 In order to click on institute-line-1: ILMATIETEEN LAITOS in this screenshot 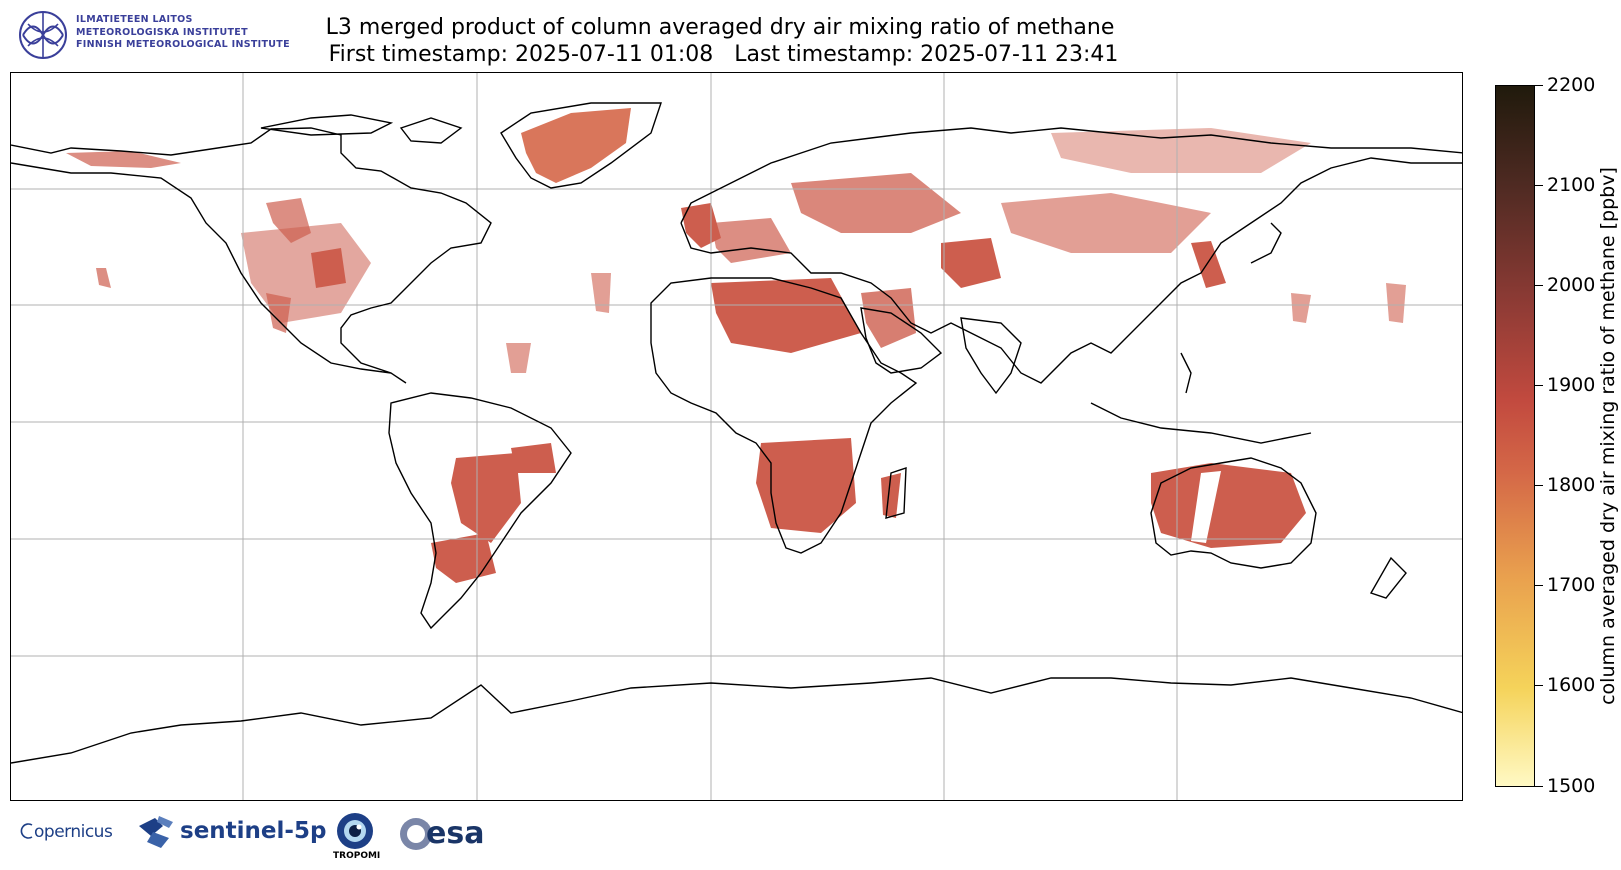, I will do `click(134, 19)`.